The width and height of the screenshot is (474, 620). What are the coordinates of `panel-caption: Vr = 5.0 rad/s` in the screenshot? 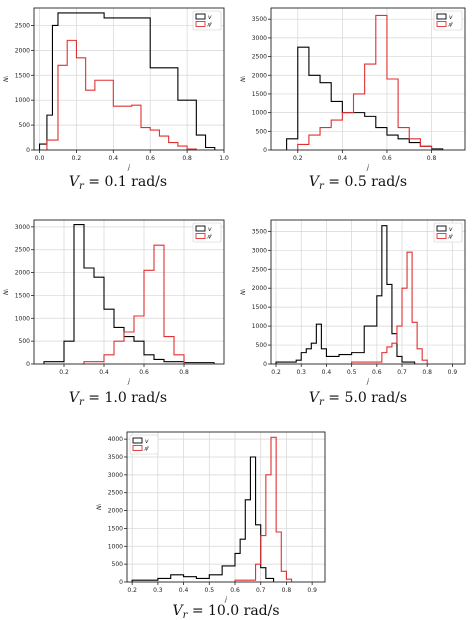 It's located at (358, 399).